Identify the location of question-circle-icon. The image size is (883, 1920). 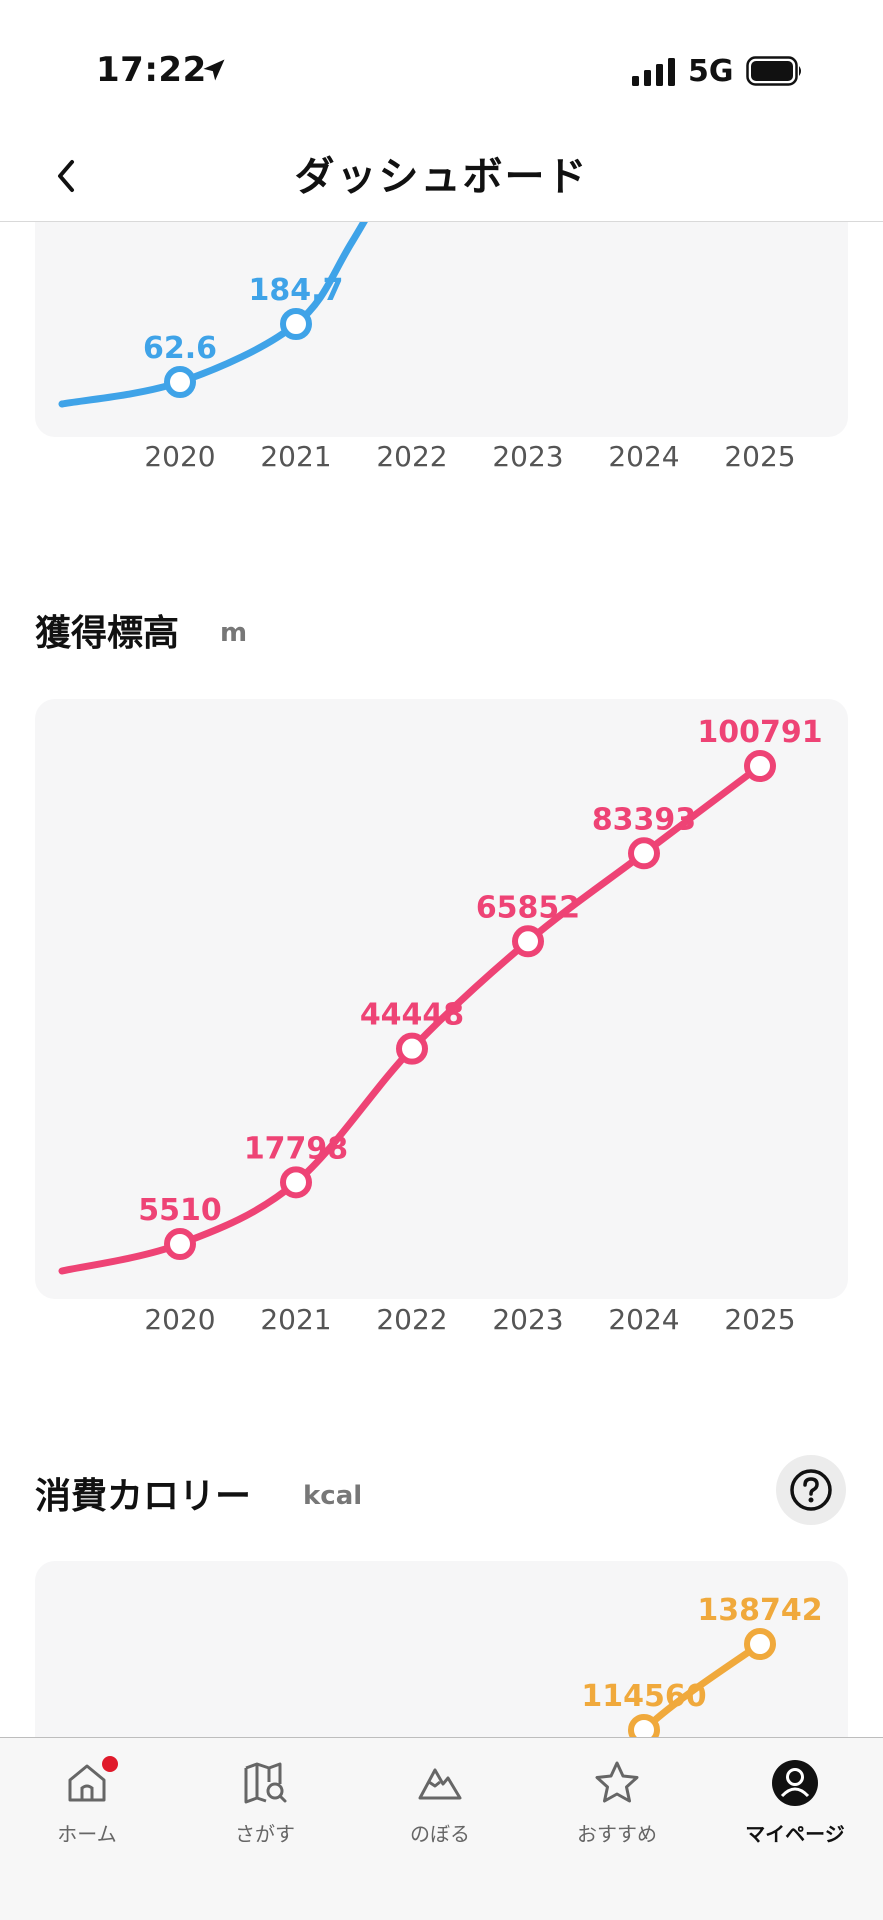
(811, 1490).